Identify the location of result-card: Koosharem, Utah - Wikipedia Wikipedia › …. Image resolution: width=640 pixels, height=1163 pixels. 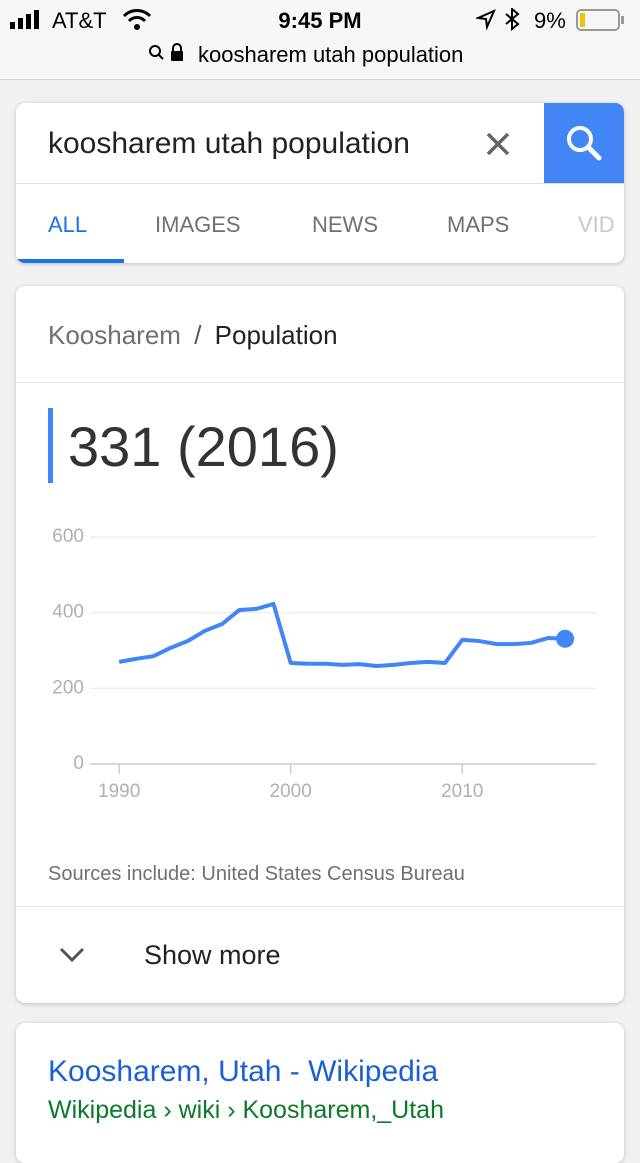
(320, 1093).